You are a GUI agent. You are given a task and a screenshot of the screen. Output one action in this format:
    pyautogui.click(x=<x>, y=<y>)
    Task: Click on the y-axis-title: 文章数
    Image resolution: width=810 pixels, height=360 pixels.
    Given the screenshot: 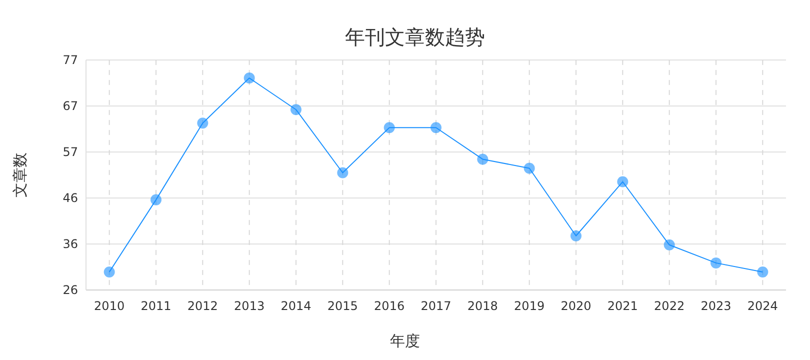 What is the action you would take?
    pyautogui.click(x=20, y=175)
    